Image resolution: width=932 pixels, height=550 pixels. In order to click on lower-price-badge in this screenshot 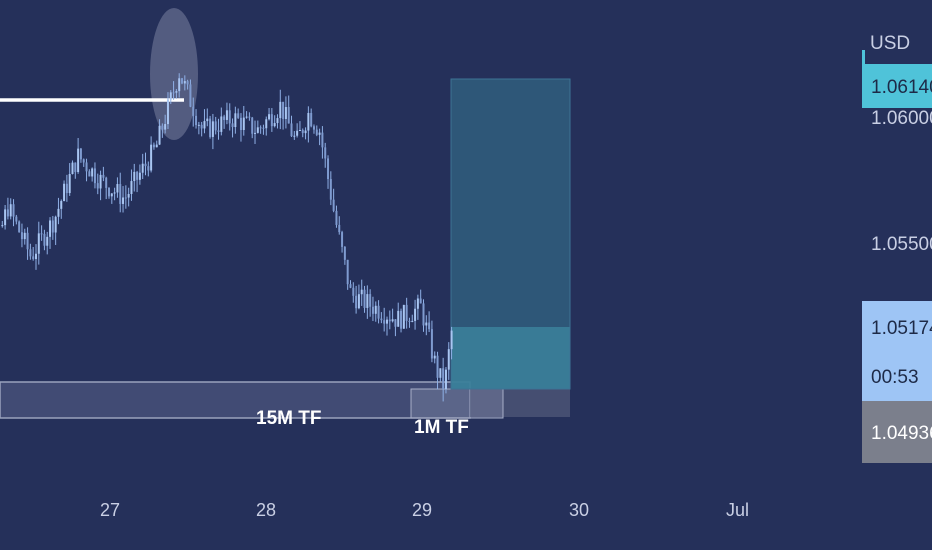, I will do `click(897, 432)`.